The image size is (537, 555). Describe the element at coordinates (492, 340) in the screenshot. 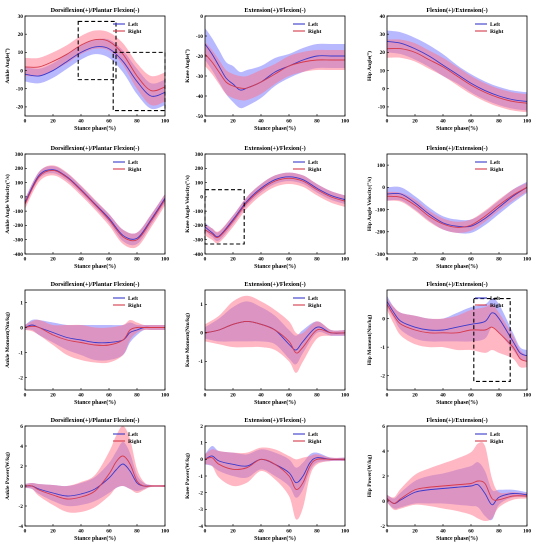

I see `highlight-box` at that location.